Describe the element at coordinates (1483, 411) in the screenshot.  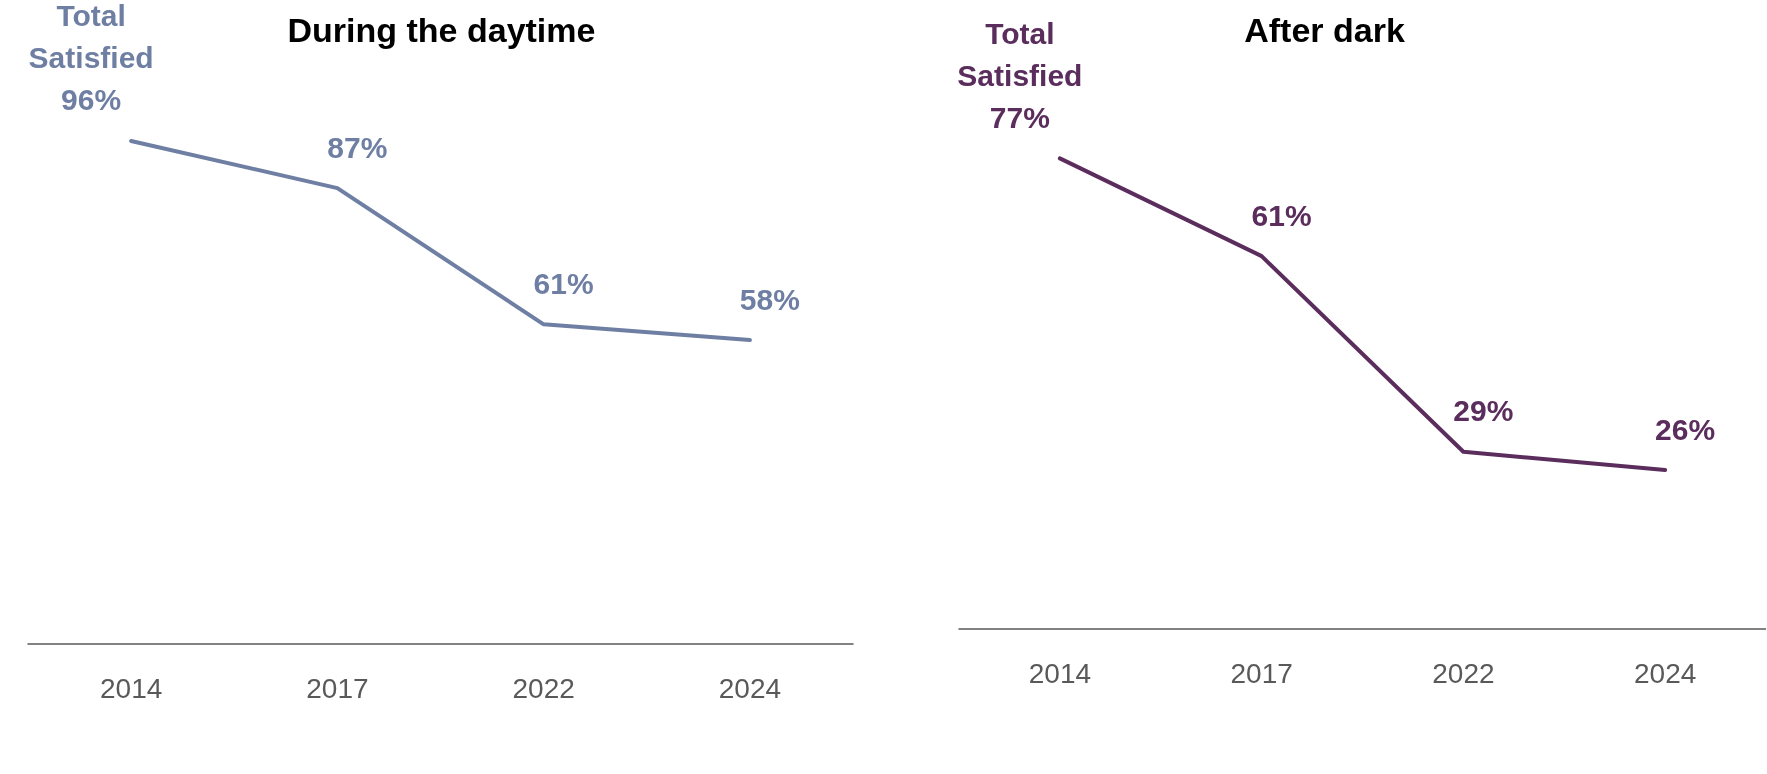
I see `data-label: 29%` at that location.